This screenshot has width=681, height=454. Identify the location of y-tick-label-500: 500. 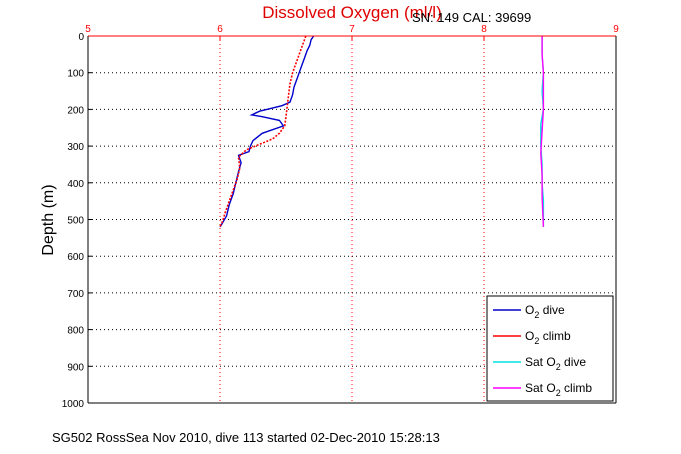
(75, 221).